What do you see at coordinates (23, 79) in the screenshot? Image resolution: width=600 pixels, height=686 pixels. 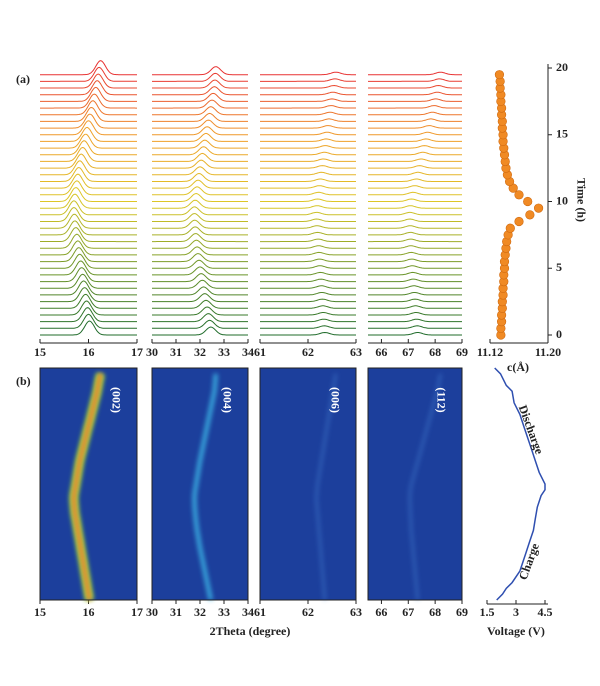 I see `panel-label: (a)` at bounding box center [23, 79].